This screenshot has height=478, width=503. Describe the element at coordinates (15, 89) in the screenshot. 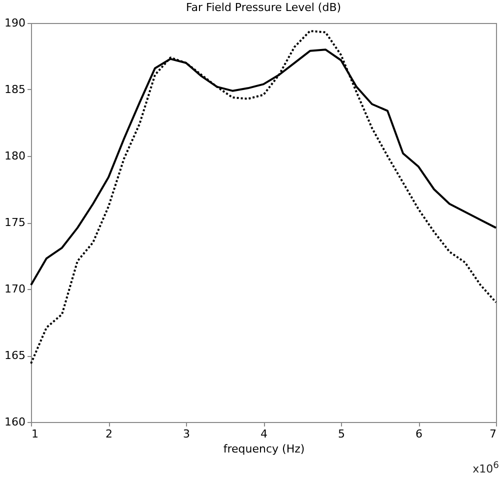

I see `y-tick-label: 185` at that location.